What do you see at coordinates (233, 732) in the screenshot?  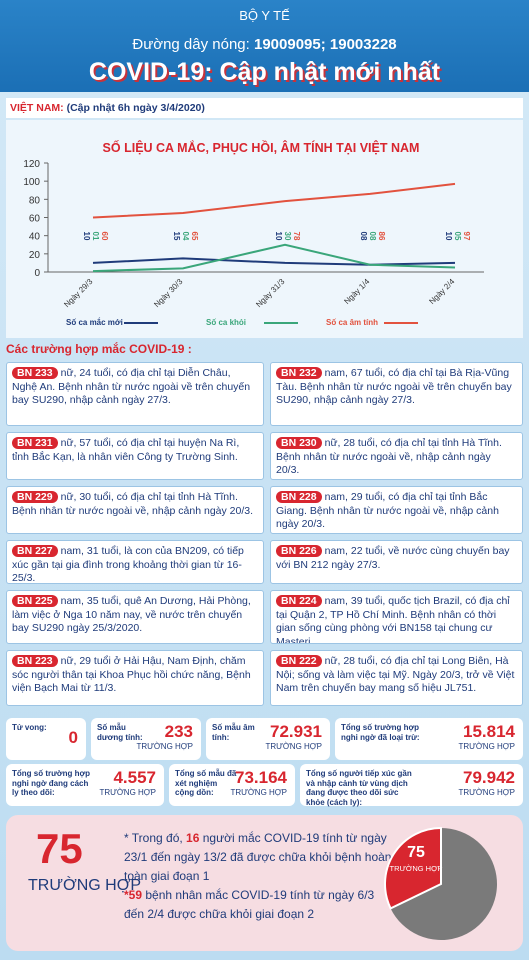 I see `stat-label: Số mẫu âm tính:` at bounding box center [233, 732].